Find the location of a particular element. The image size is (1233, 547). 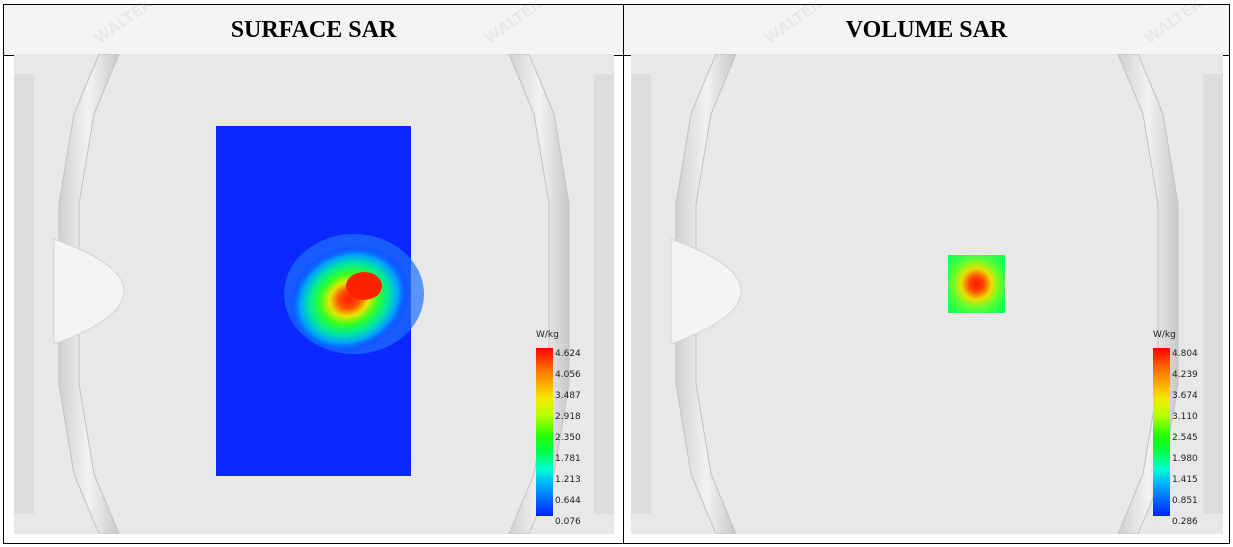

volume-sar-header: VOLUME SAR is located at coordinates (926, 30).